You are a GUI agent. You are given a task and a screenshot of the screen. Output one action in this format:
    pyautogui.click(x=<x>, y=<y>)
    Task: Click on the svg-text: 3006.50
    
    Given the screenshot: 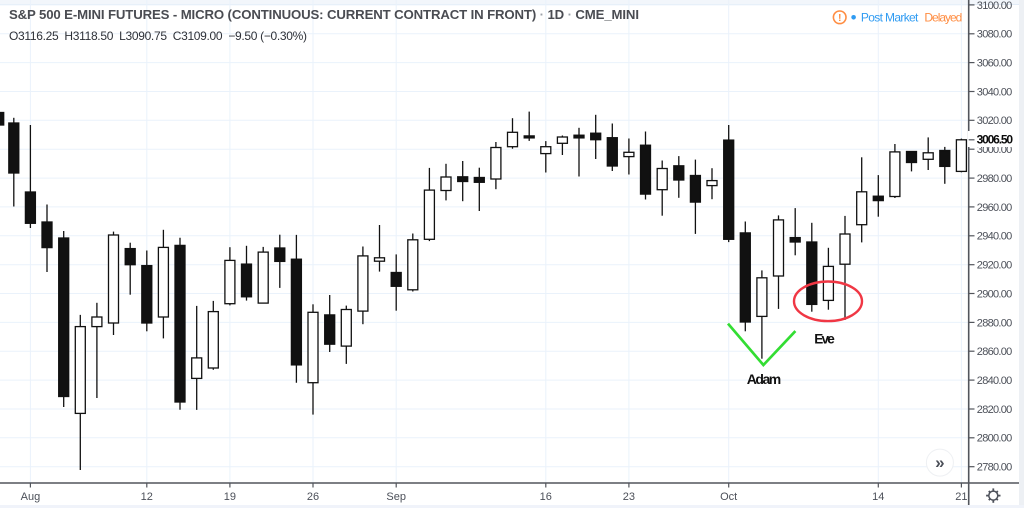 What is the action you would take?
    pyautogui.click(x=995, y=140)
    